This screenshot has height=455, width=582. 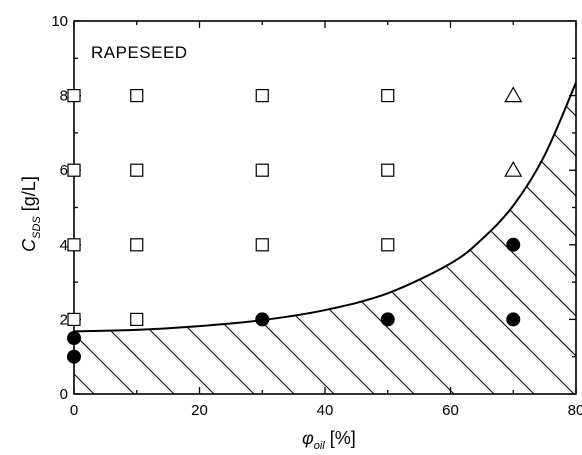 What do you see at coordinates (64, 394) in the screenshot?
I see `y-tick-label: 0` at bounding box center [64, 394].